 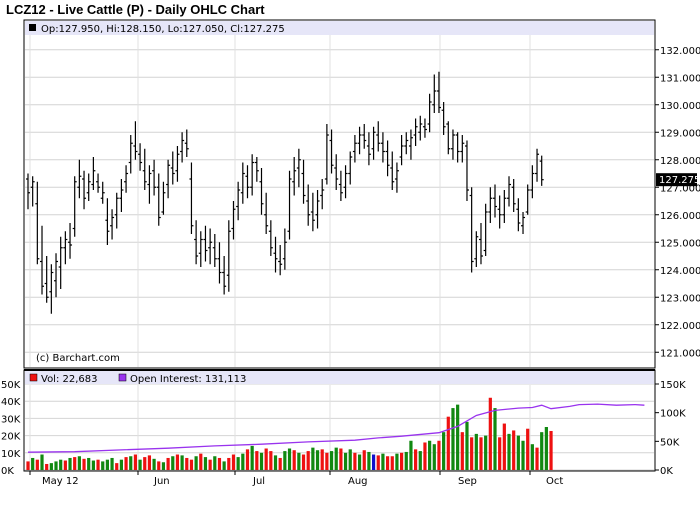 I want to click on price-tick-label: 129.000, so click(x=680, y=133).